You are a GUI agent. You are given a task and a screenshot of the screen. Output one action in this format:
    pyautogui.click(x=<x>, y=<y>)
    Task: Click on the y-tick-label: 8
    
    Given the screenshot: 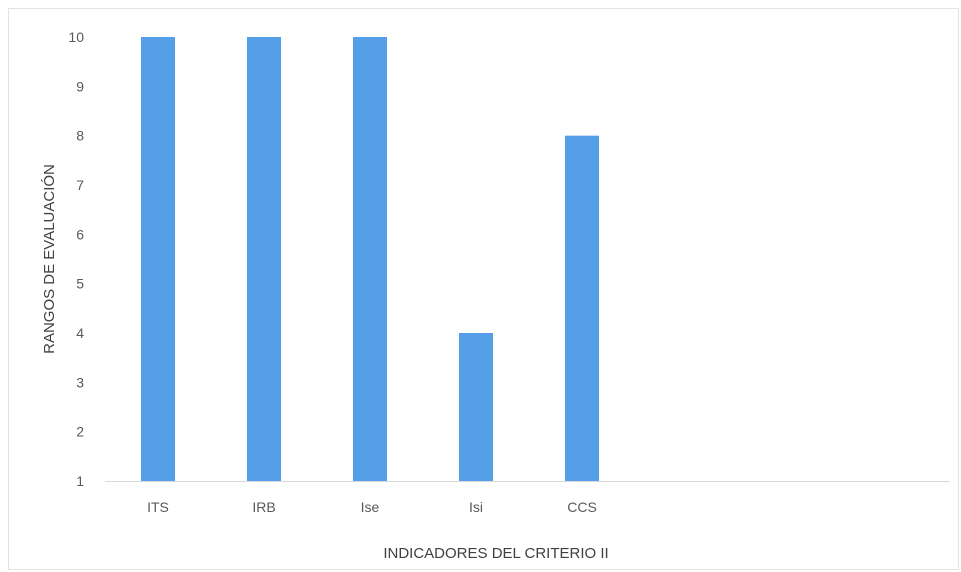 What is the action you would take?
    pyautogui.click(x=80, y=136)
    